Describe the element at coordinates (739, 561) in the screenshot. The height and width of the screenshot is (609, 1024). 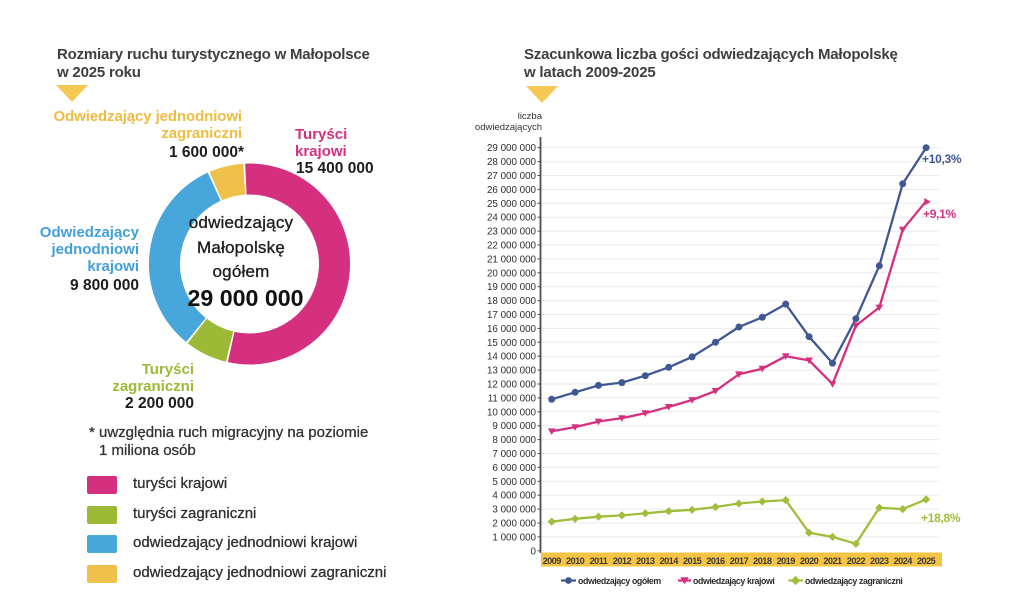
I see `svg-text: 2017` at that location.